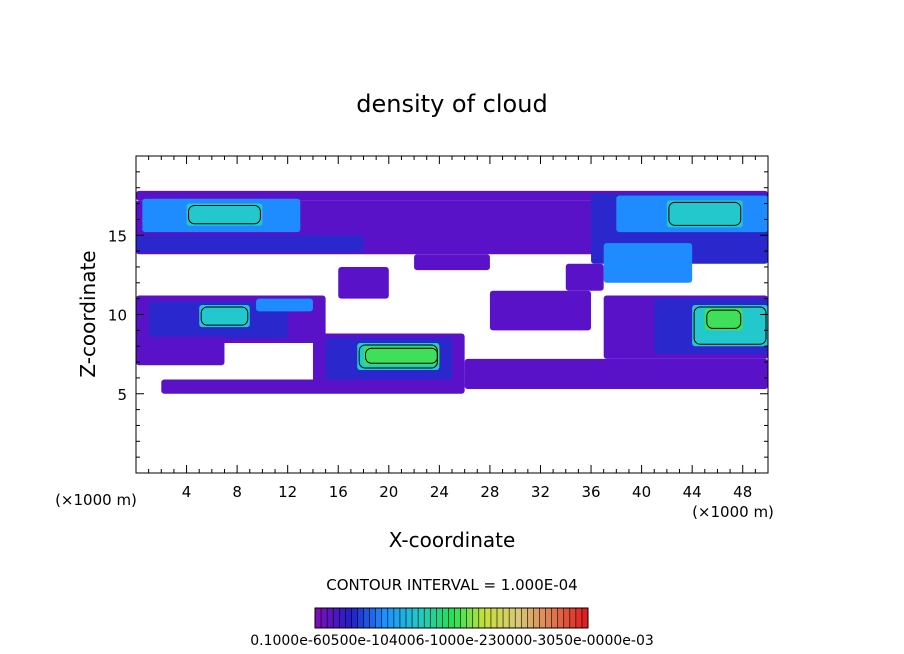 Image resolution: width=904 pixels, height=654 pixels. I want to click on colorbar, so click(451, 618).